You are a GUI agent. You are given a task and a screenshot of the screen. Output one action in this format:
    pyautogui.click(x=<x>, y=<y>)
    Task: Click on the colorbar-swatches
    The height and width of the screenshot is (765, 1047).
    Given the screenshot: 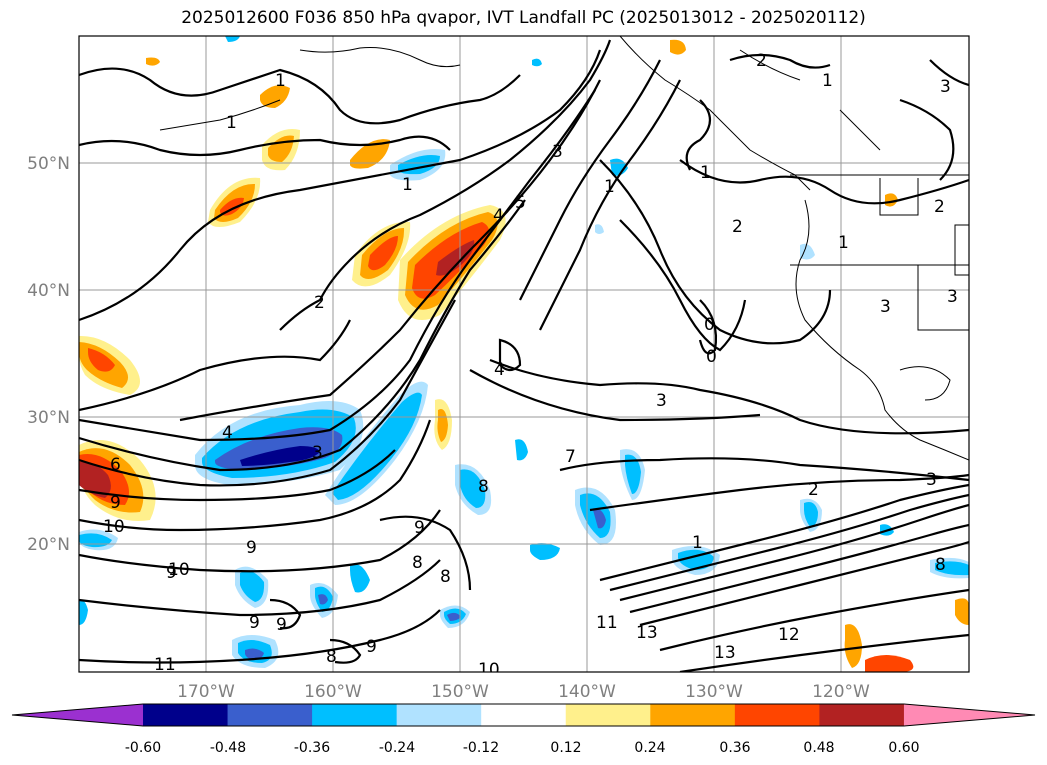 What is the action you would take?
    pyautogui.click(x=523, y=715)
    